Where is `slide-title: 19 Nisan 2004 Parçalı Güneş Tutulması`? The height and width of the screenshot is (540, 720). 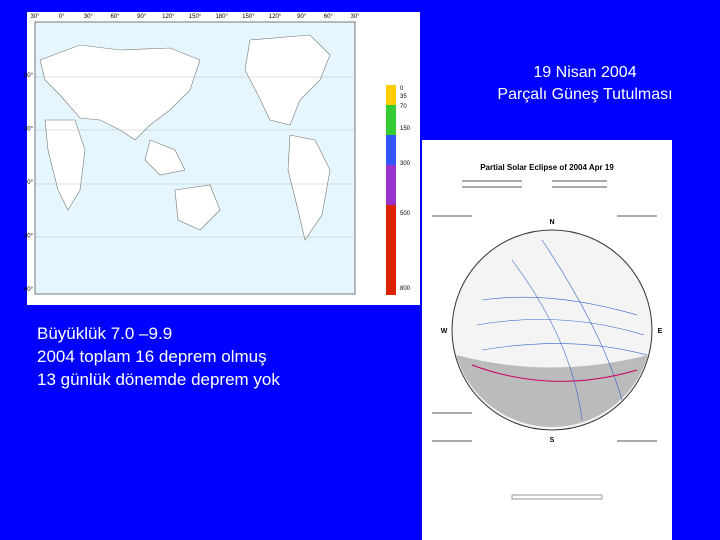
slide-title: 19 Nisan 2004 Parçalı Güneş Tutulması is located at coordinates (585, 84).